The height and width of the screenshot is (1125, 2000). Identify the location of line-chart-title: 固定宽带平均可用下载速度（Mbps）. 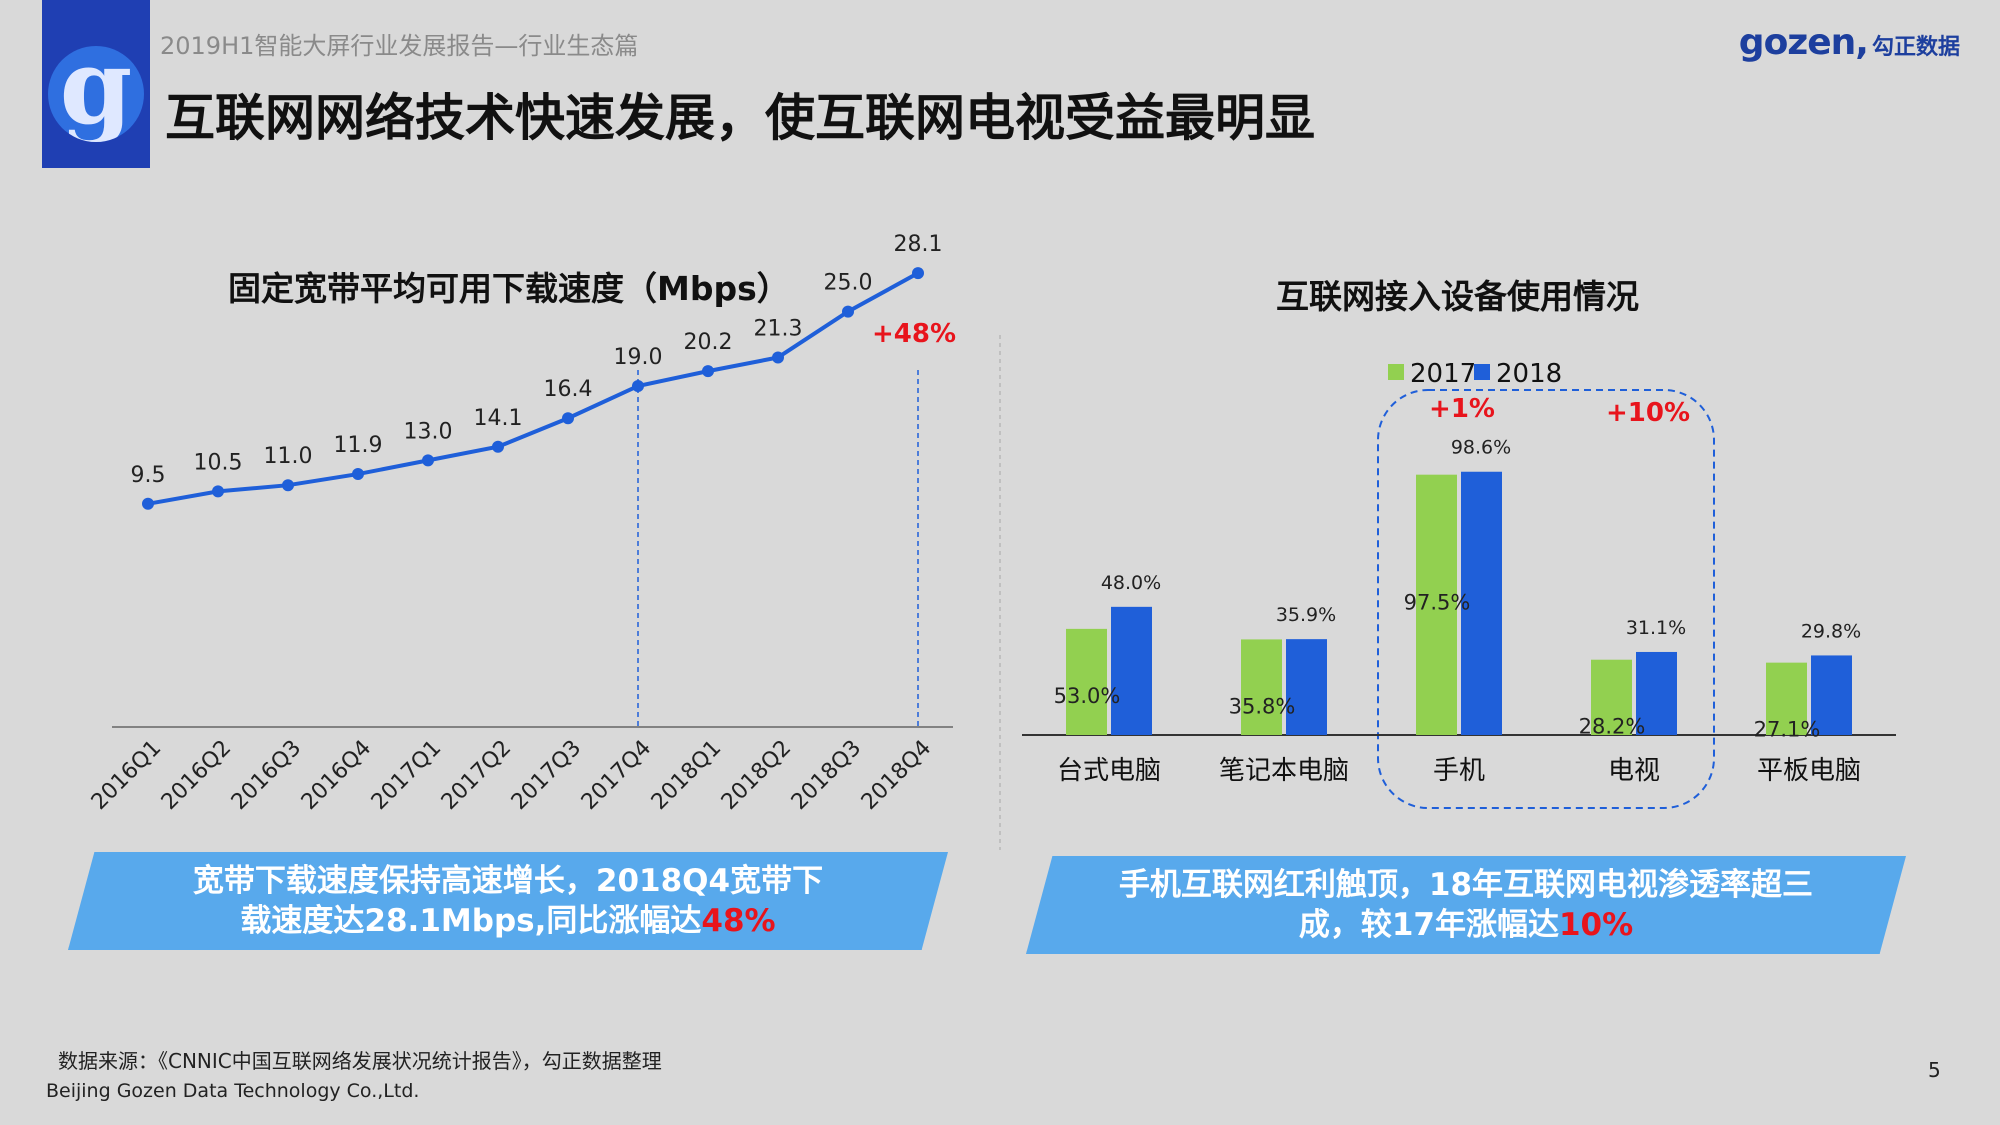
(509, 288).